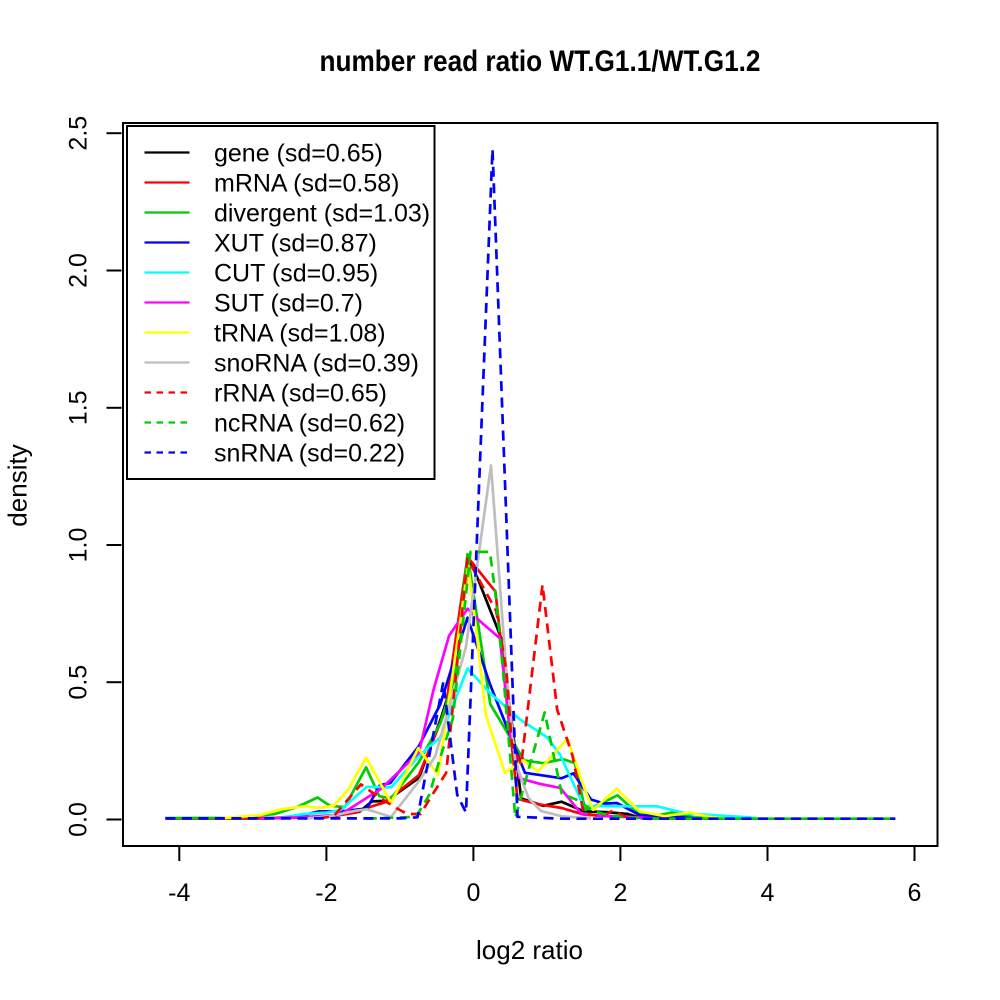  I want to click on svg-text:number read ratio WT.G1.1/WT.G: number read ratio WT.G1.1/WT.G1.2, so click(540, 61).